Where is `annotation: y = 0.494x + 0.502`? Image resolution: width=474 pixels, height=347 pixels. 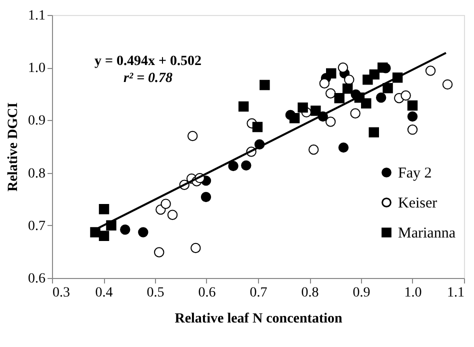 annotation: y = 0.494x + 0.502 is located at coordinates (148, 61).